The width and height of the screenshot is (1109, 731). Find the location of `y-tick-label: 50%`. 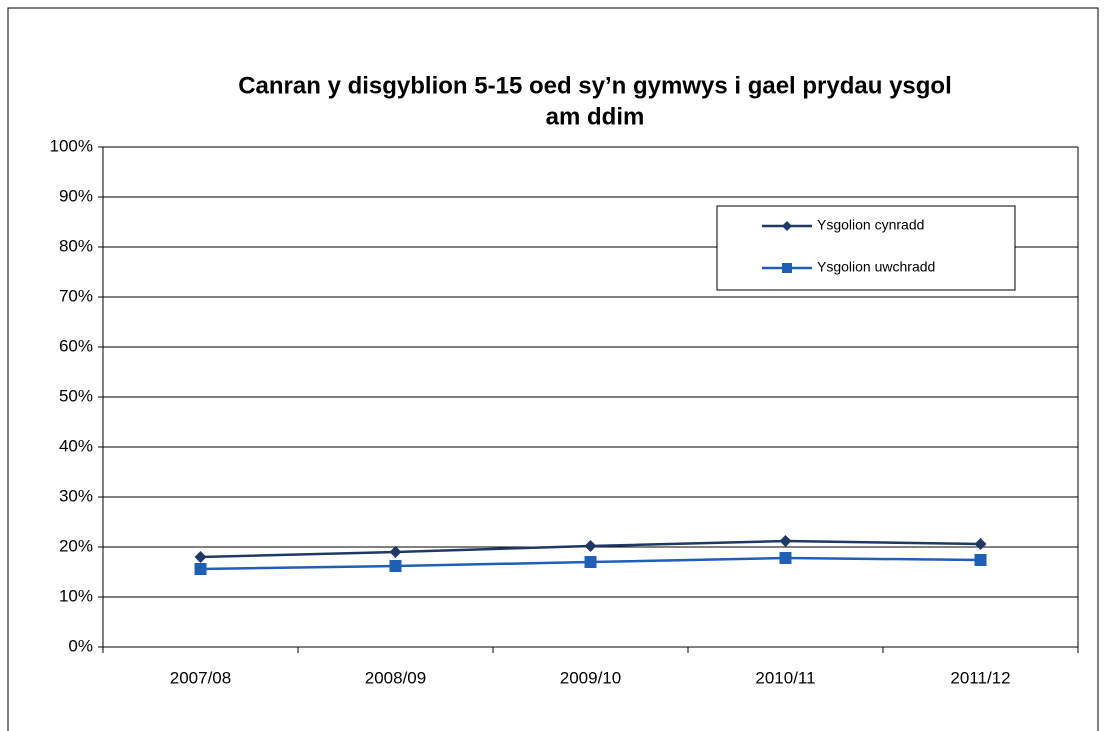

y-tick-label: 50% is located at coordinates (76, 395).